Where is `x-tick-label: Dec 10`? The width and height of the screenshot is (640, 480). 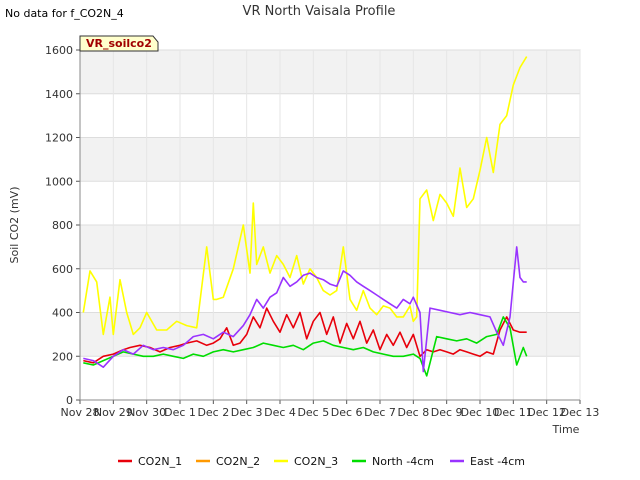
x-tick-label: Dec 10 is located at coordinates (480, 412).